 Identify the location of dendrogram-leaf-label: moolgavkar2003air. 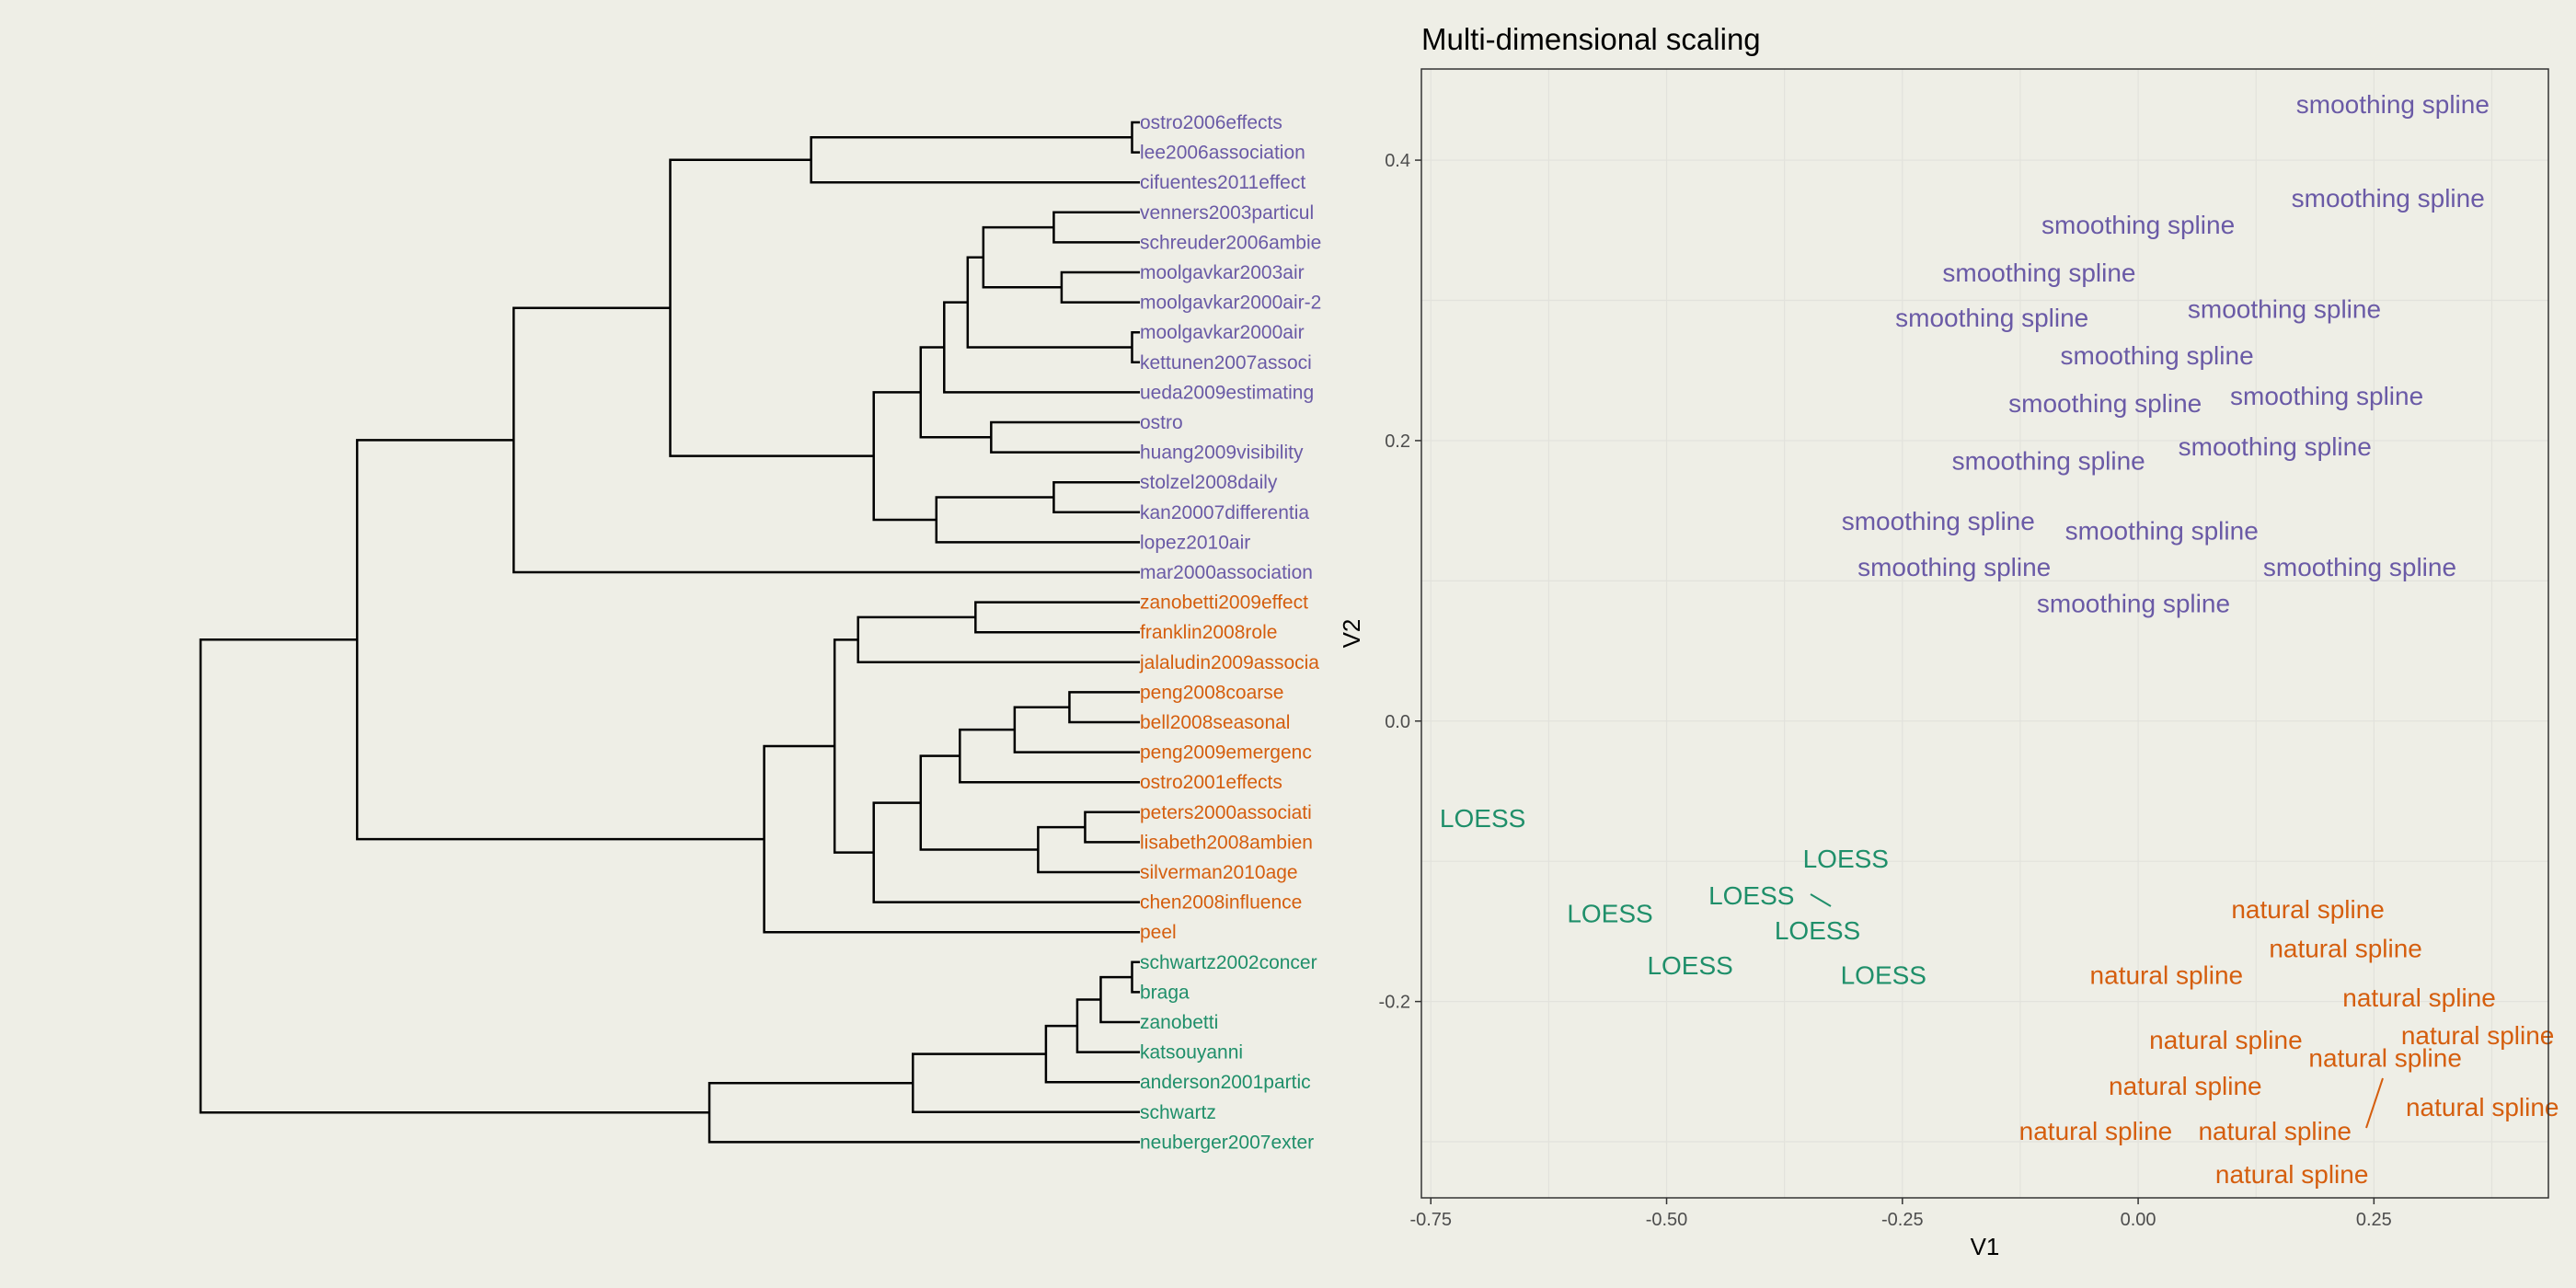
(1222, 272).